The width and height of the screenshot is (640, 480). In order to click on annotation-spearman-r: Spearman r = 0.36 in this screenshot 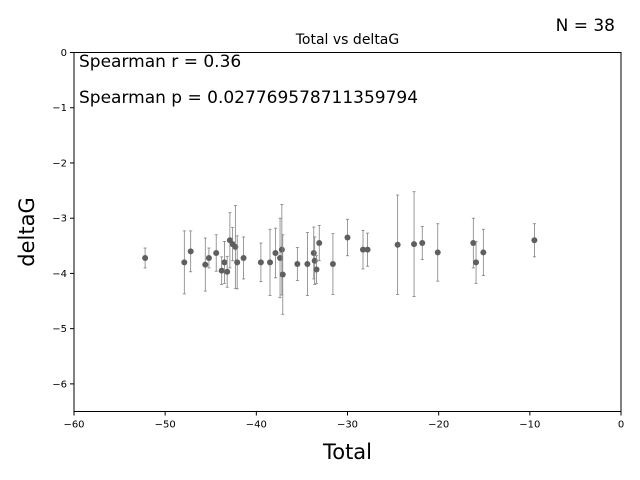, I will do `click(160, 62)`.